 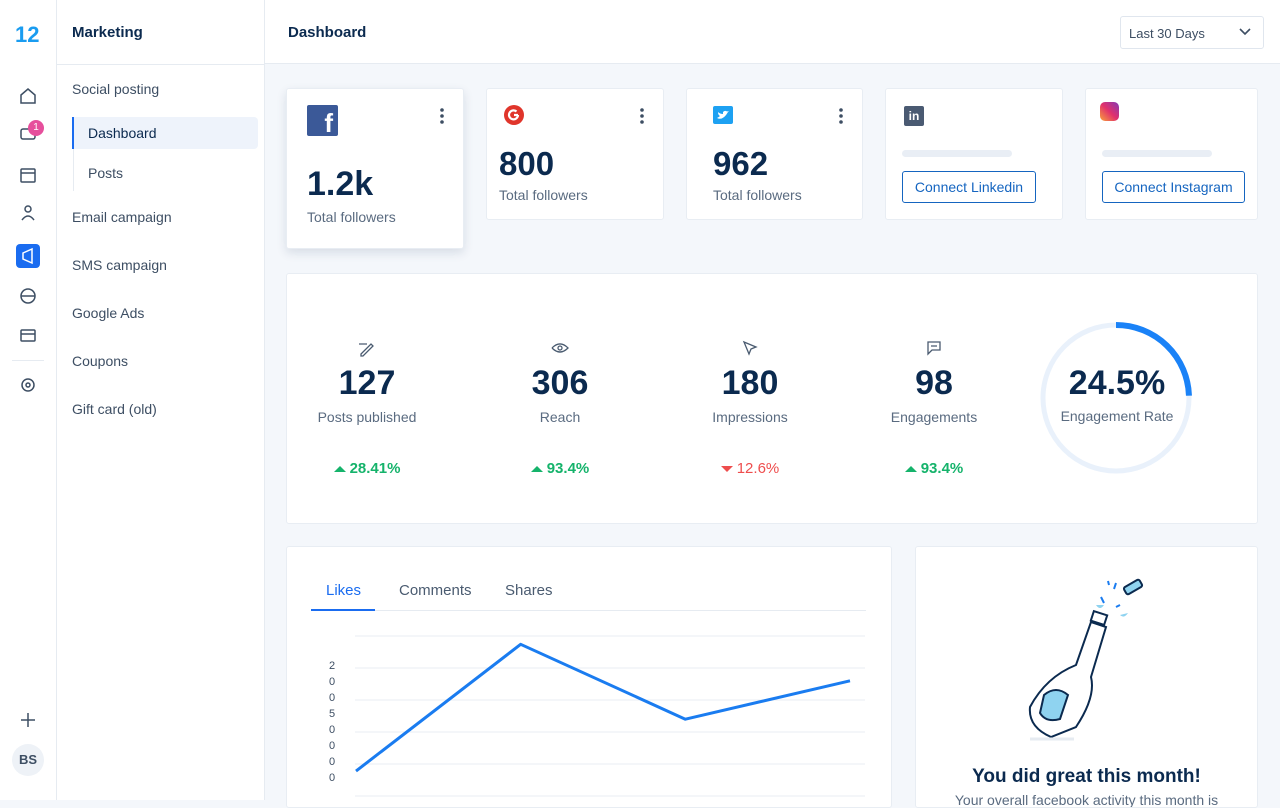 I want to click on icon-rail: 12 1 BS, so click(x=28, y=400).